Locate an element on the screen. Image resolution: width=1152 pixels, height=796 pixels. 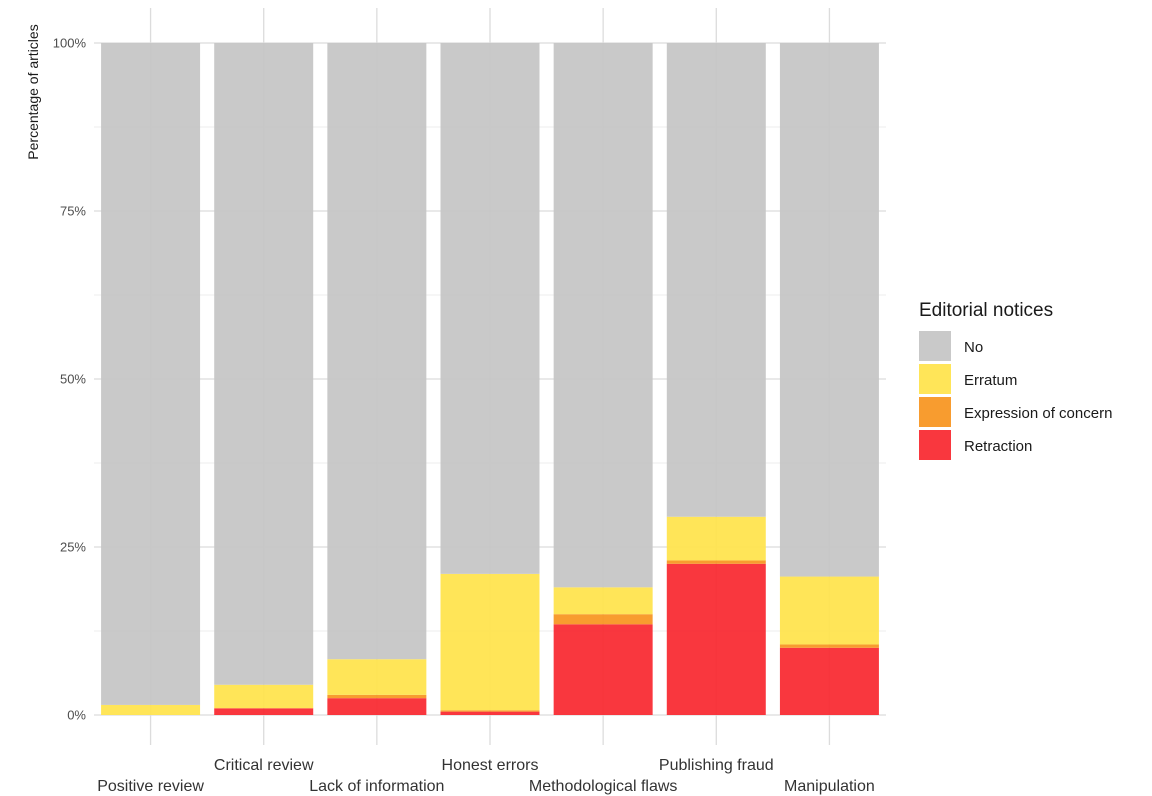
y-tick-label: 75% is located at coordinates (73, 211).